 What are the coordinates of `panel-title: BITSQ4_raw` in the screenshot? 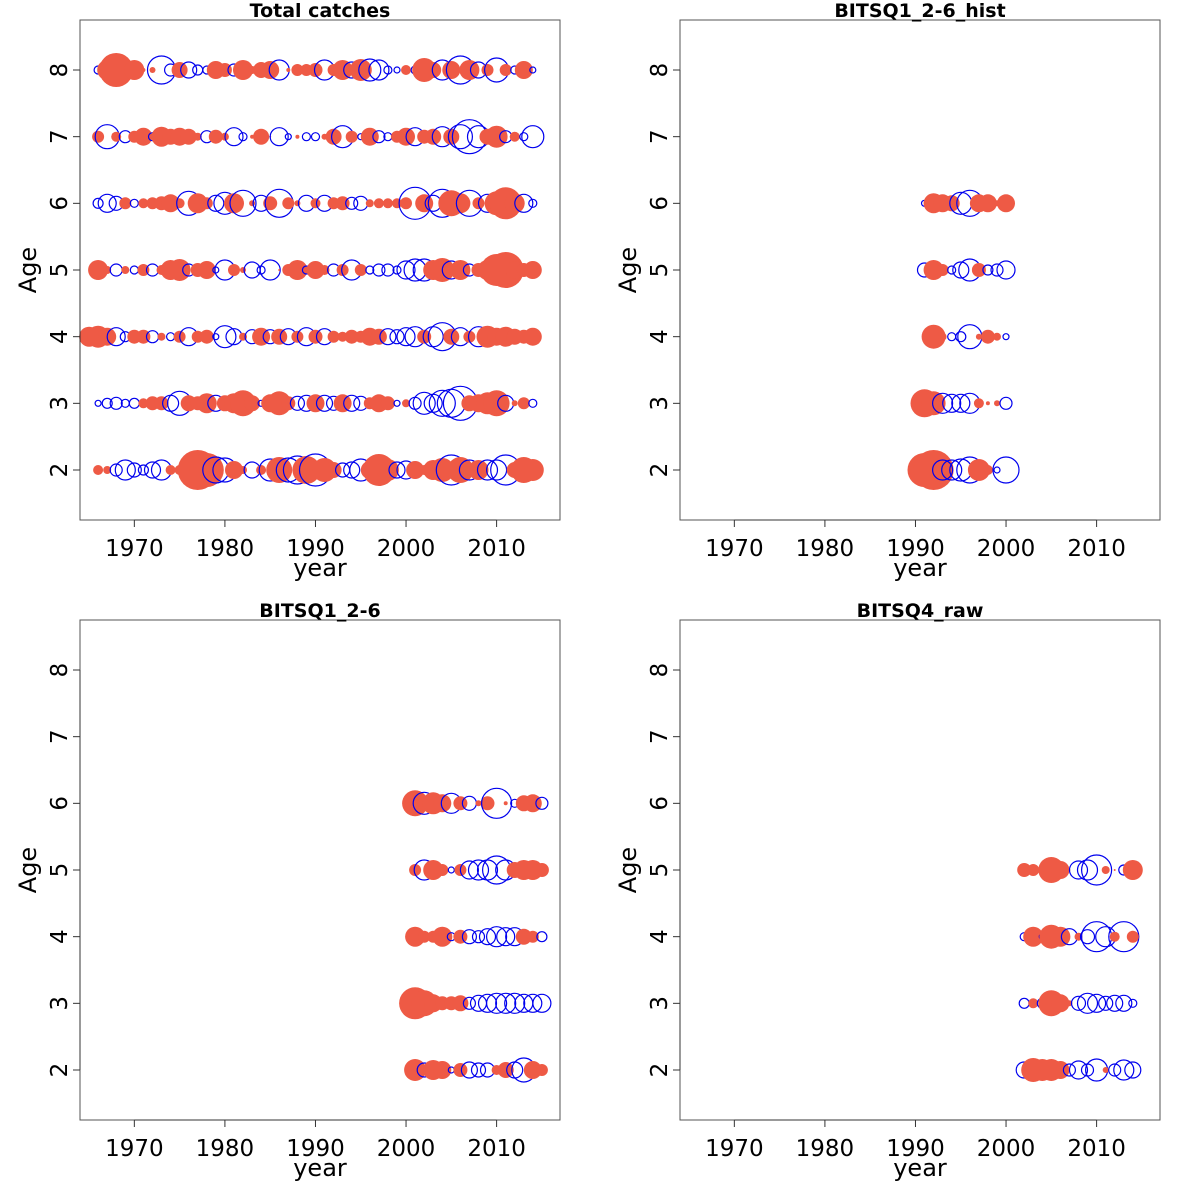 It's located at (920, 611).